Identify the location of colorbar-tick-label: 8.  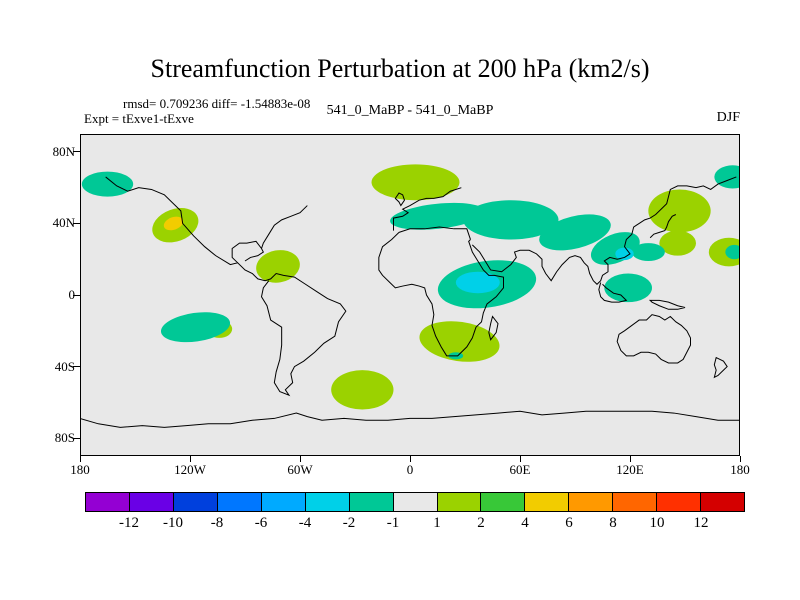
(613, 523).